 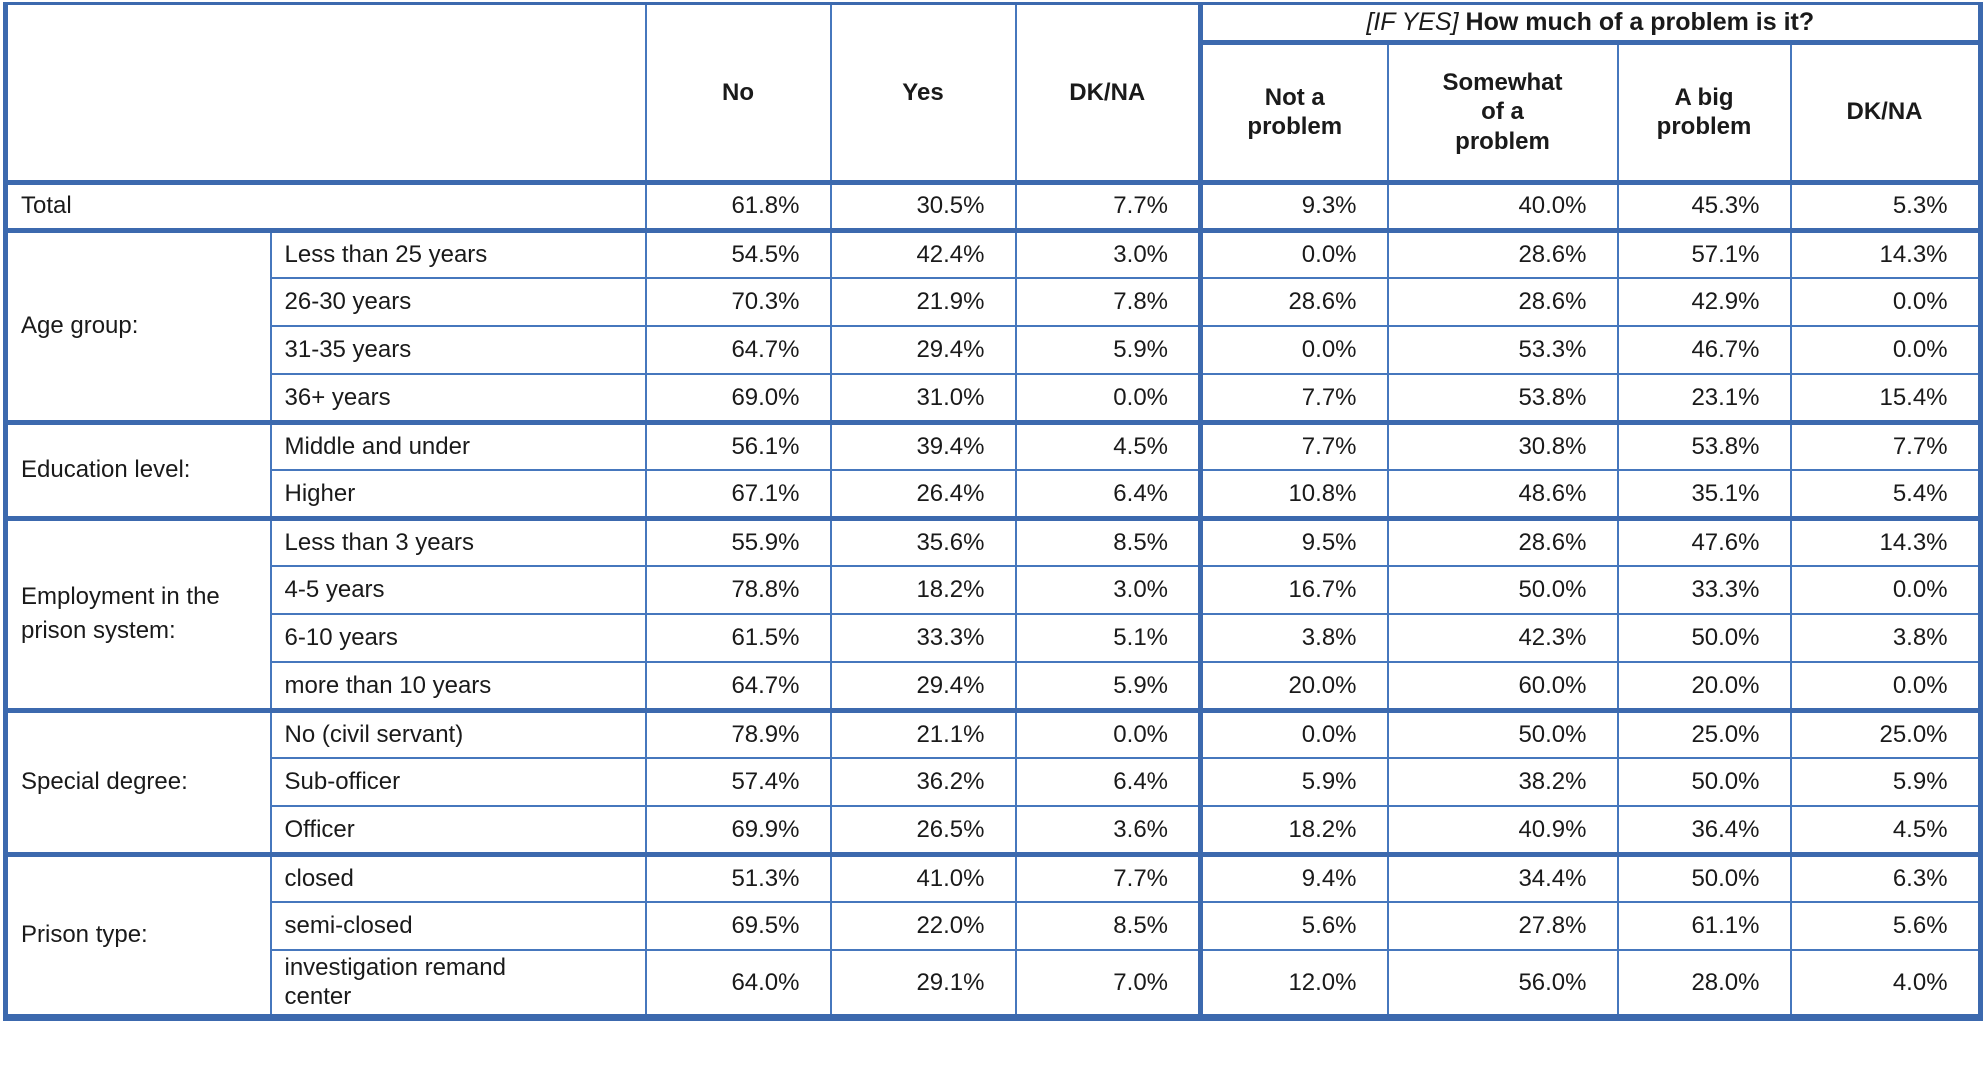 What do you see at coordinates (1502, 494) in the screenshot?
I see `value-cell: 48.6%` at bounding box center [1502, 494].